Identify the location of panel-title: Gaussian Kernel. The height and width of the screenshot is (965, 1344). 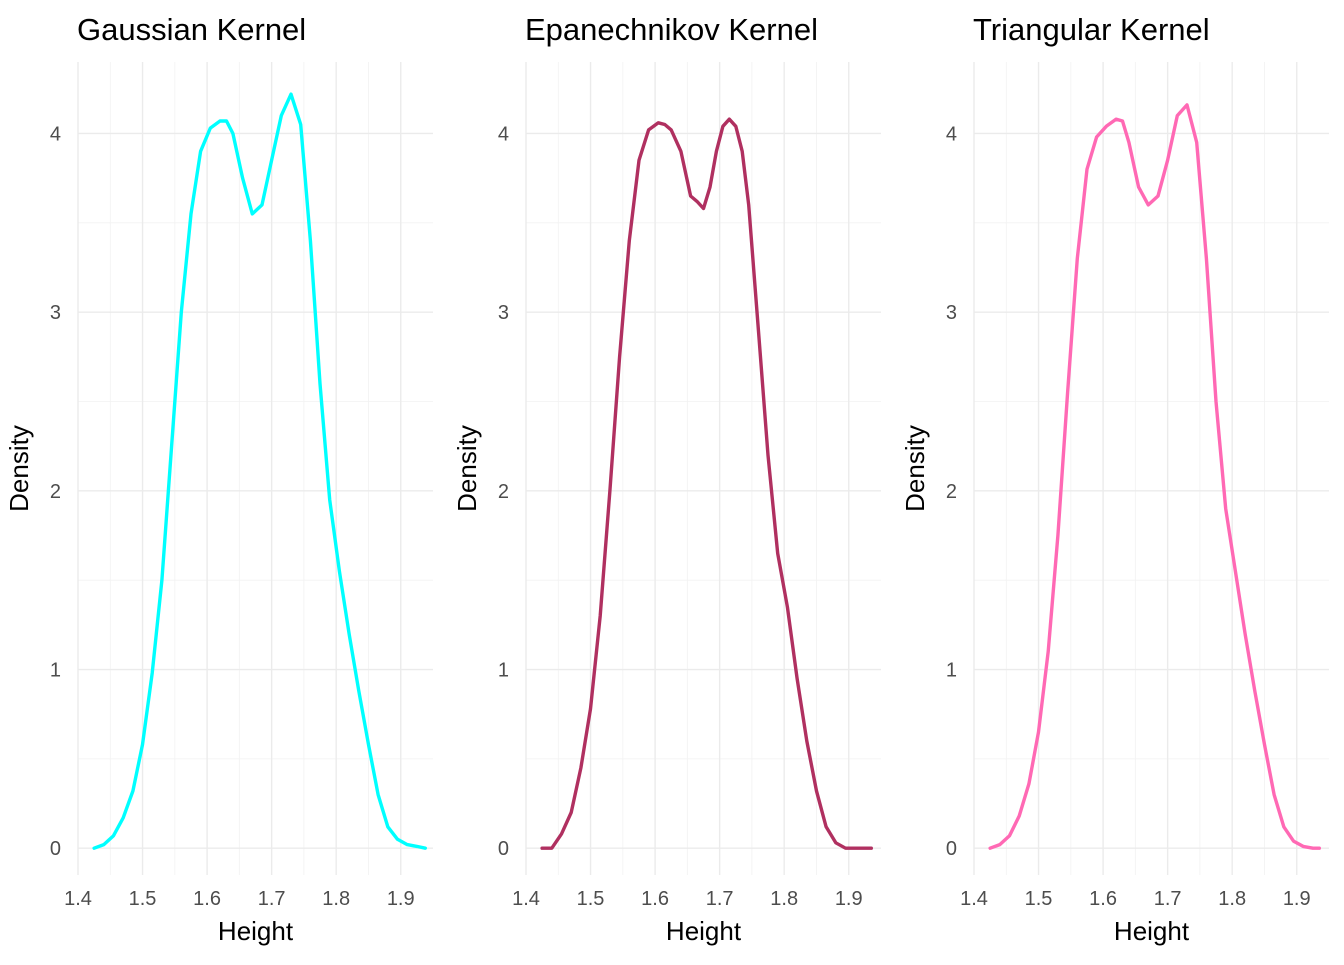
(191, 29).